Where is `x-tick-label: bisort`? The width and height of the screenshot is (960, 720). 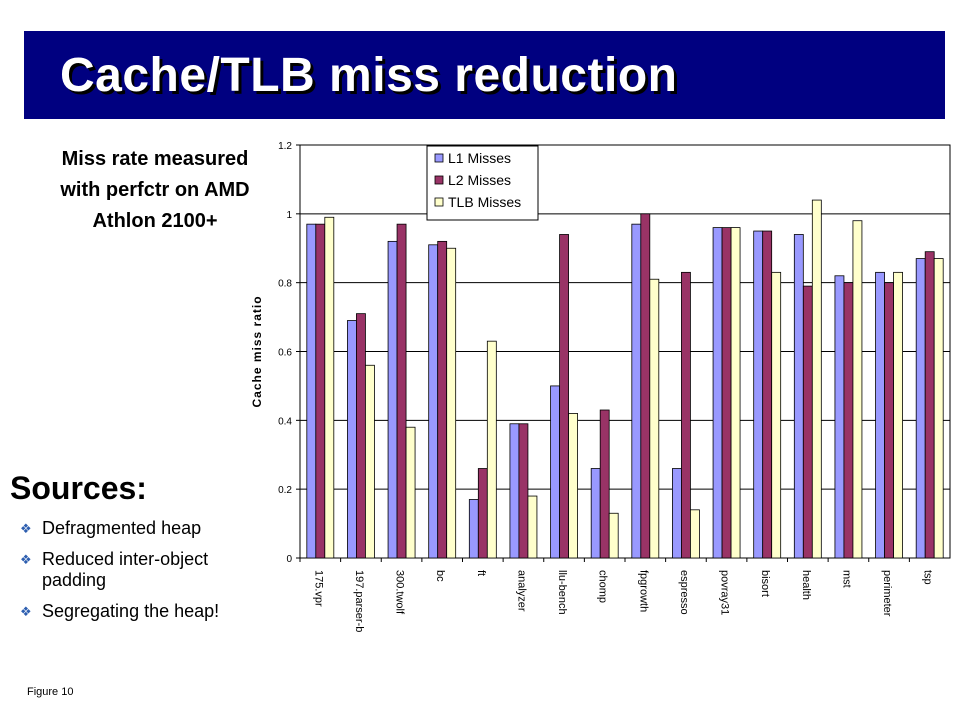
x-tick-label: bisort is located at coordinates (765, 583).